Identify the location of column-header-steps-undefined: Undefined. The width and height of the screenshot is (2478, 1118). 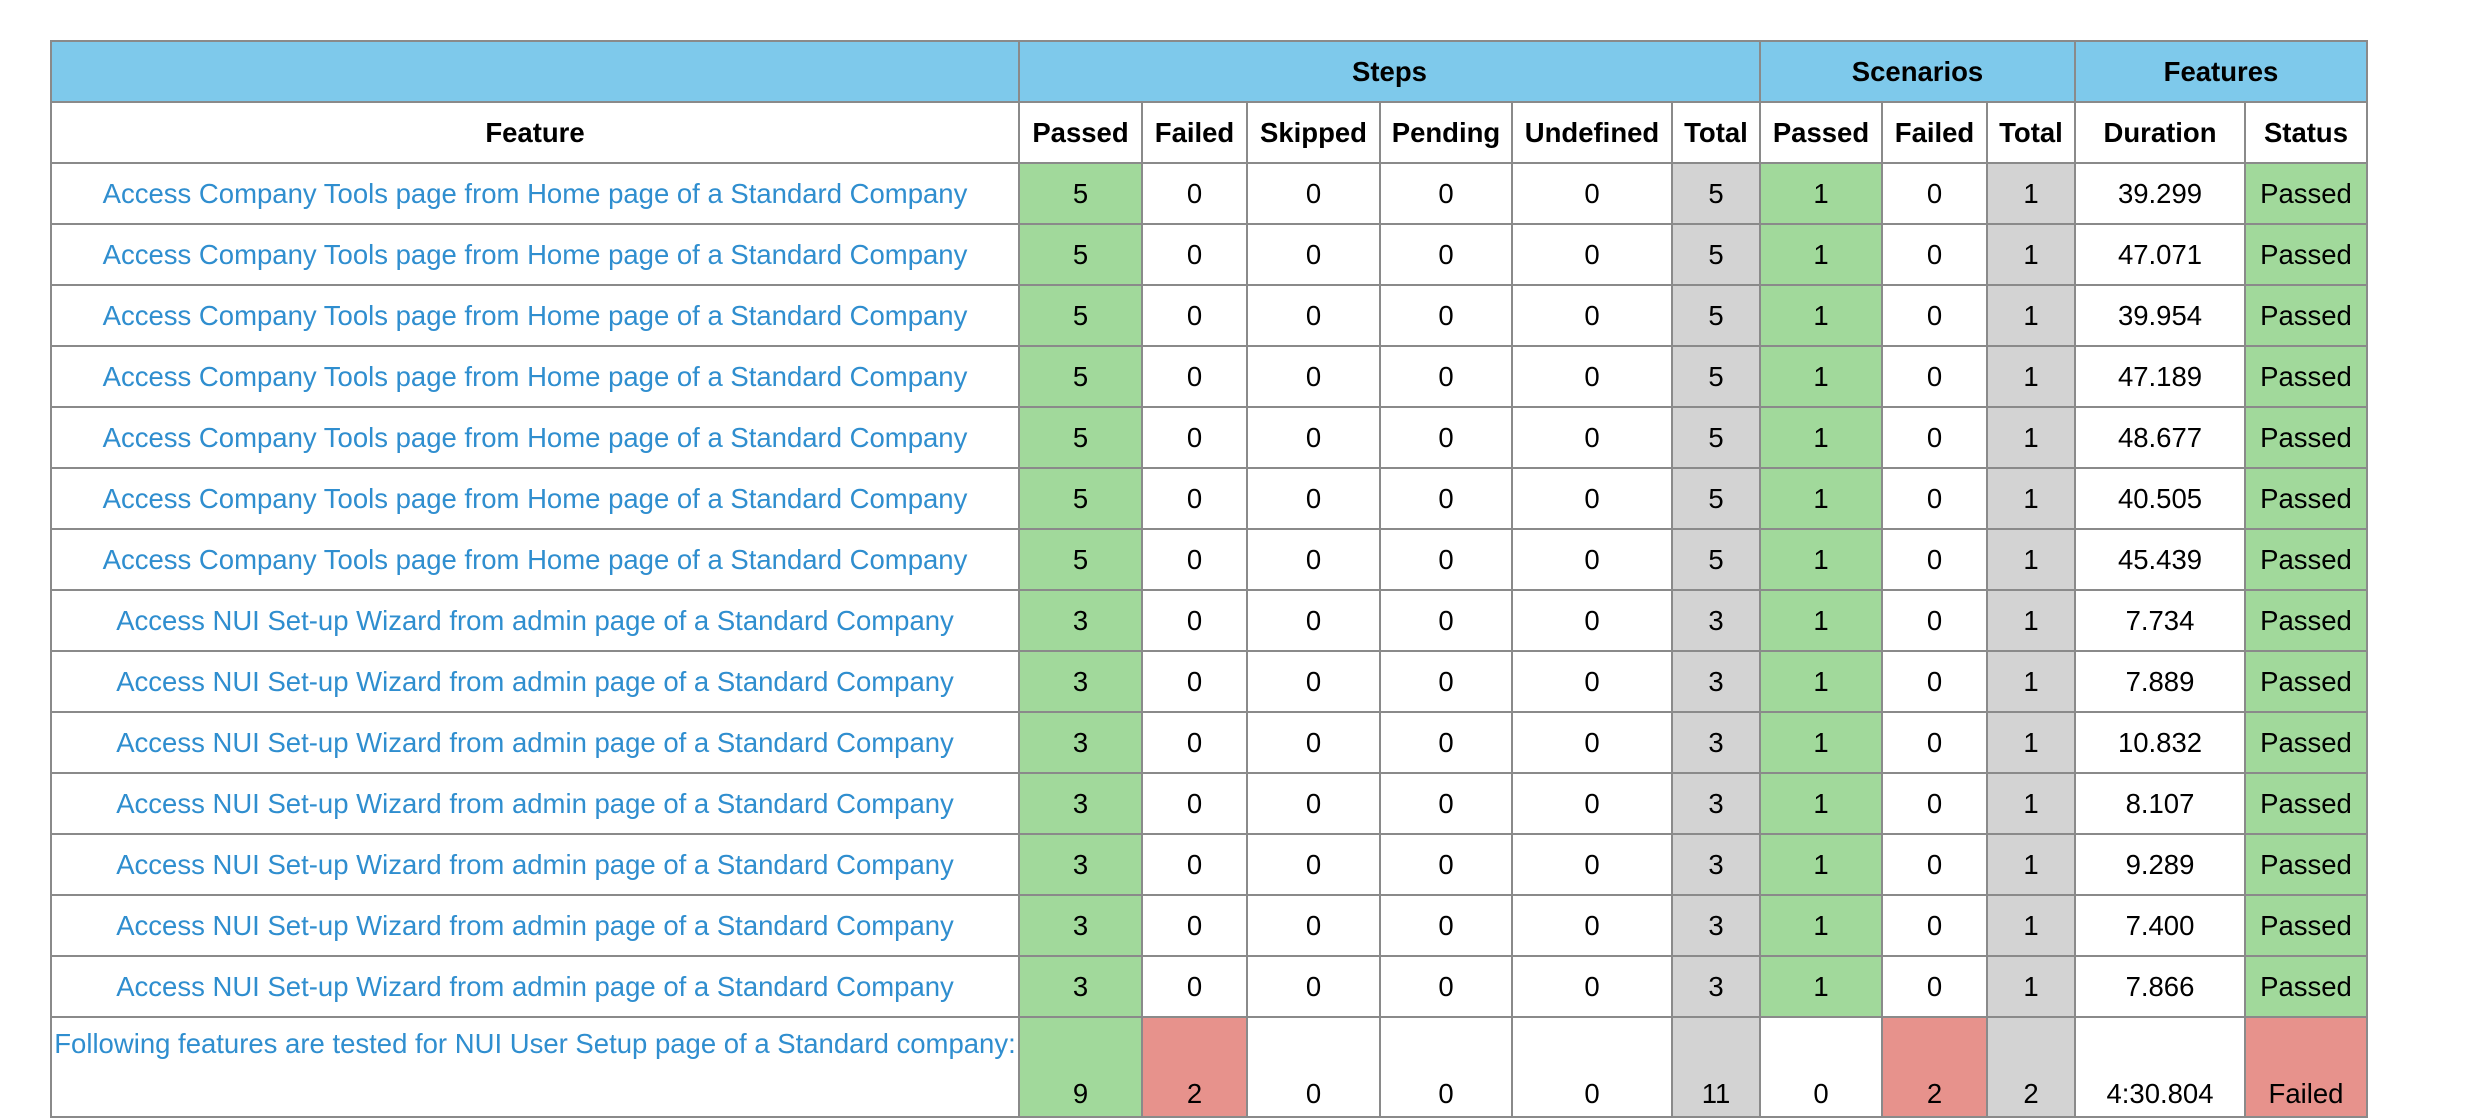
(1592, 132).